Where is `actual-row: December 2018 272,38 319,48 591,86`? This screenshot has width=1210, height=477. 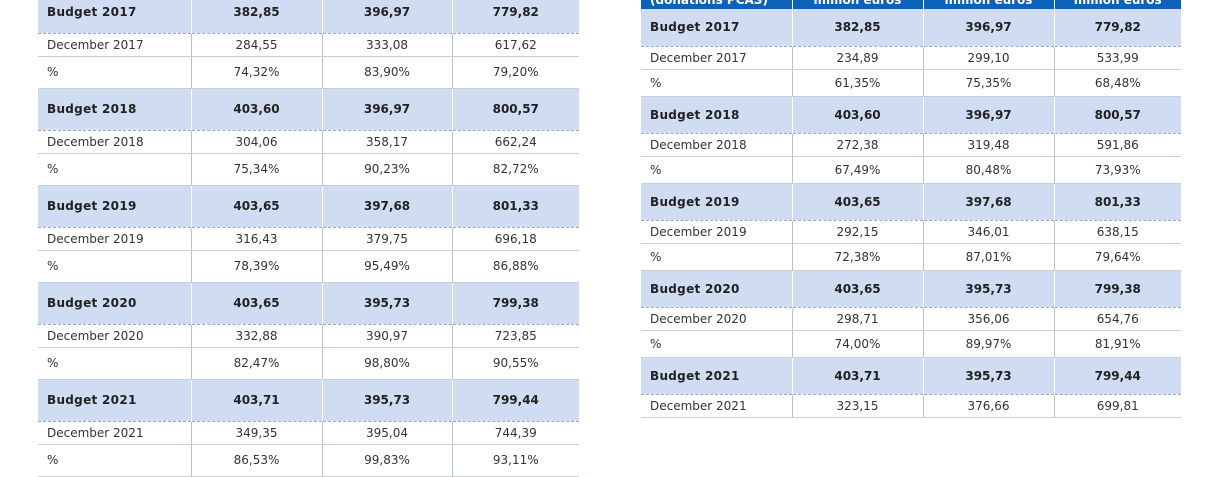 actual-row: December 2018 272,38 319,48 591,86 is located at coordinates (911, 145).